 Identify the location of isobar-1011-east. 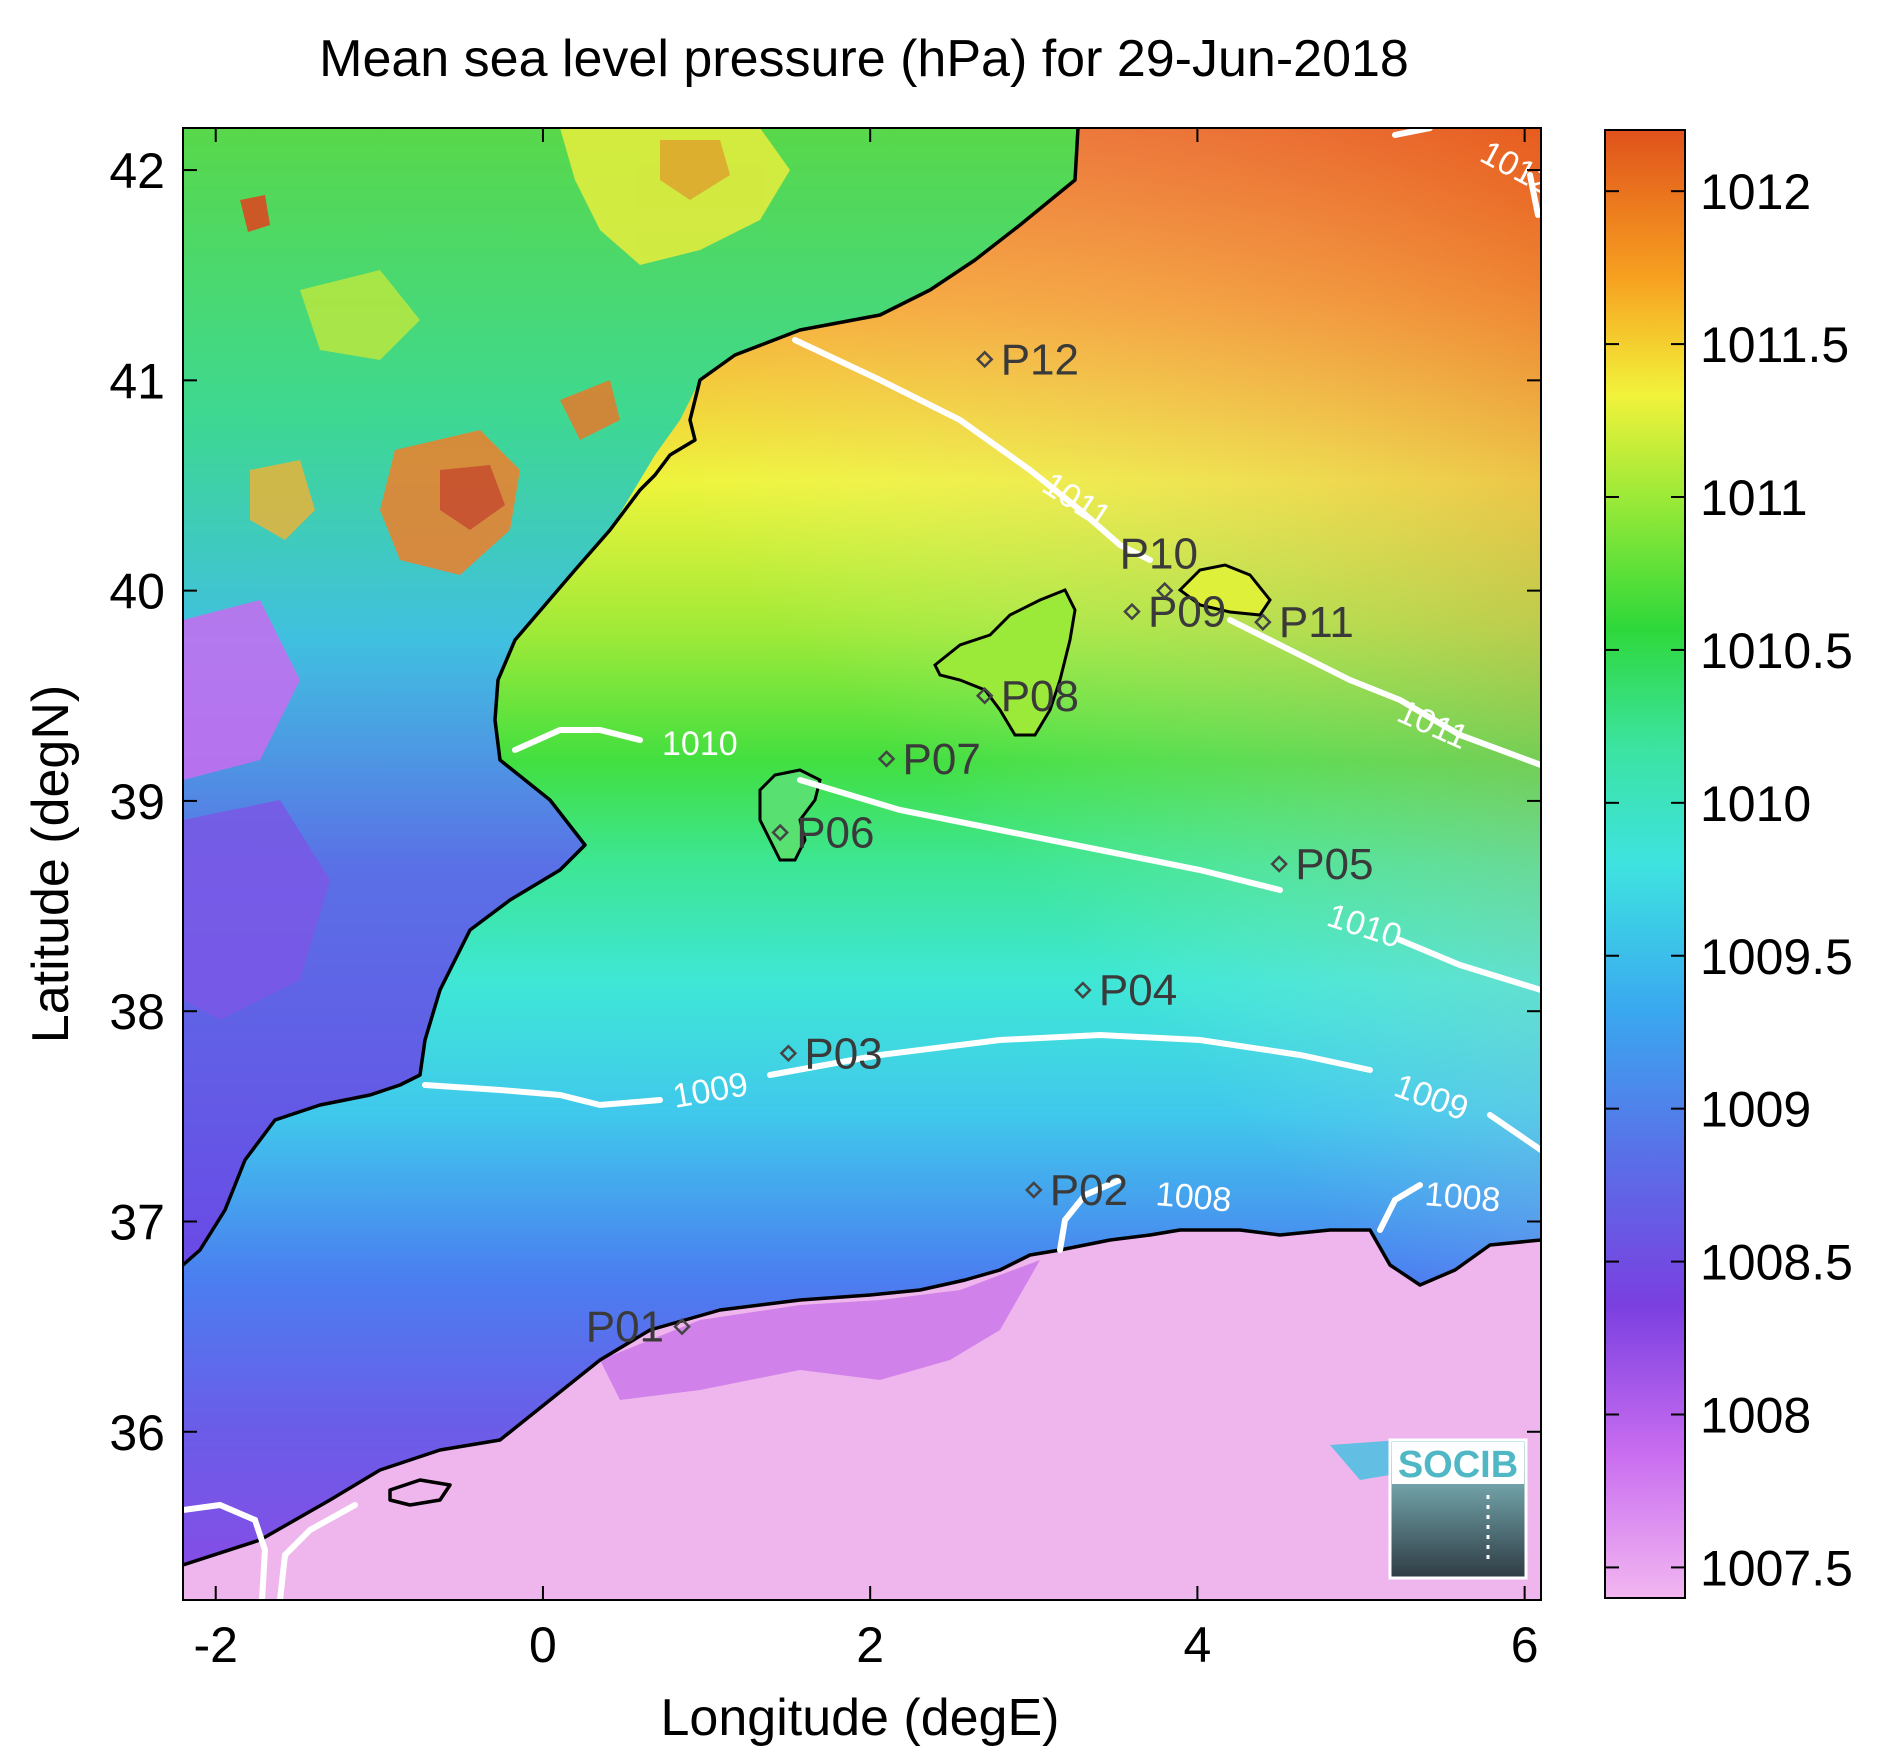
(1384, 692).